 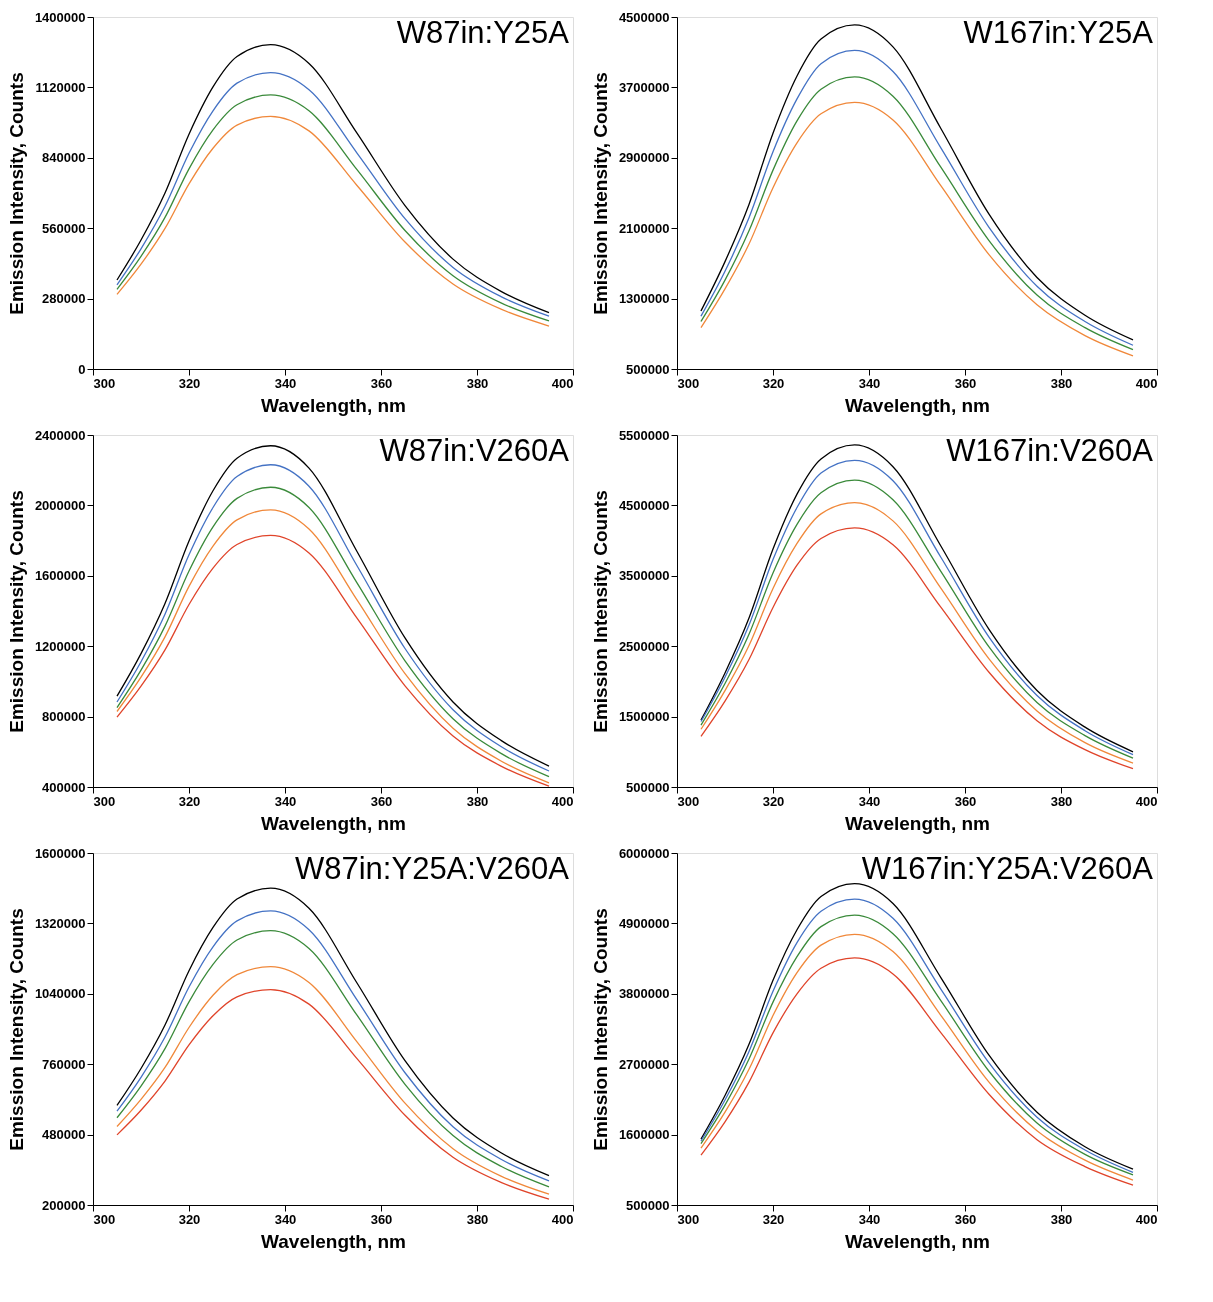 I want to click on y-tick-label: 1300000, so click(x=644, y=299).